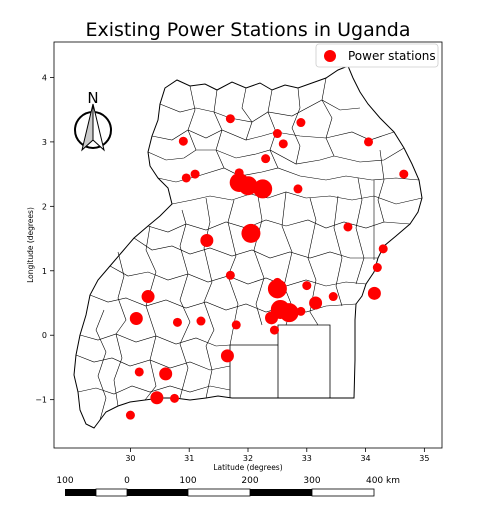  I want to click on legend-label: Power stations, so click(392, 56).